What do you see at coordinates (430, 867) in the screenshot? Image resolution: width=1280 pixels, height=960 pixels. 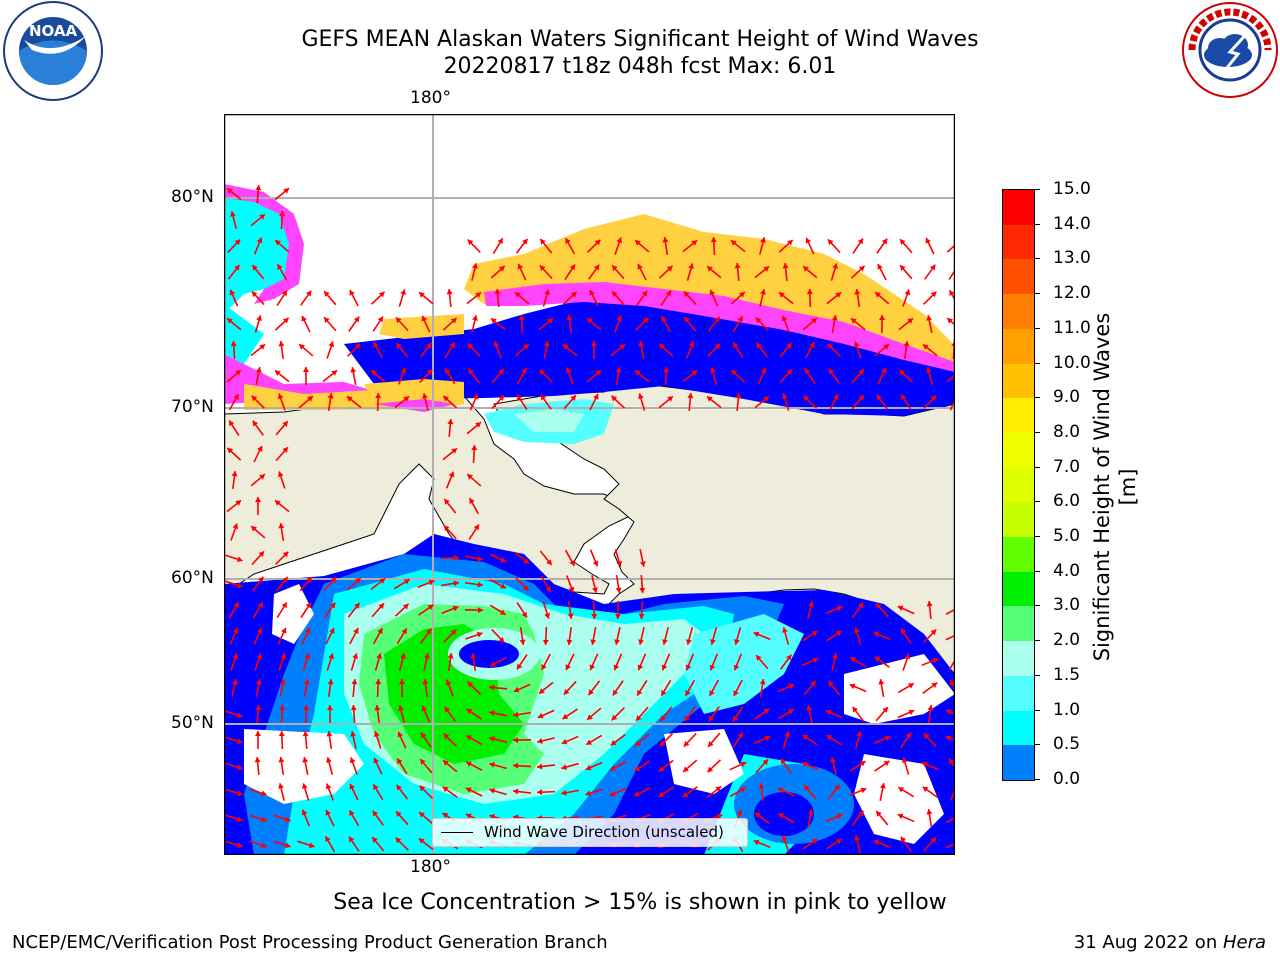 I see `lon-label-bottom: 180°` at bounding box center [430, 867].